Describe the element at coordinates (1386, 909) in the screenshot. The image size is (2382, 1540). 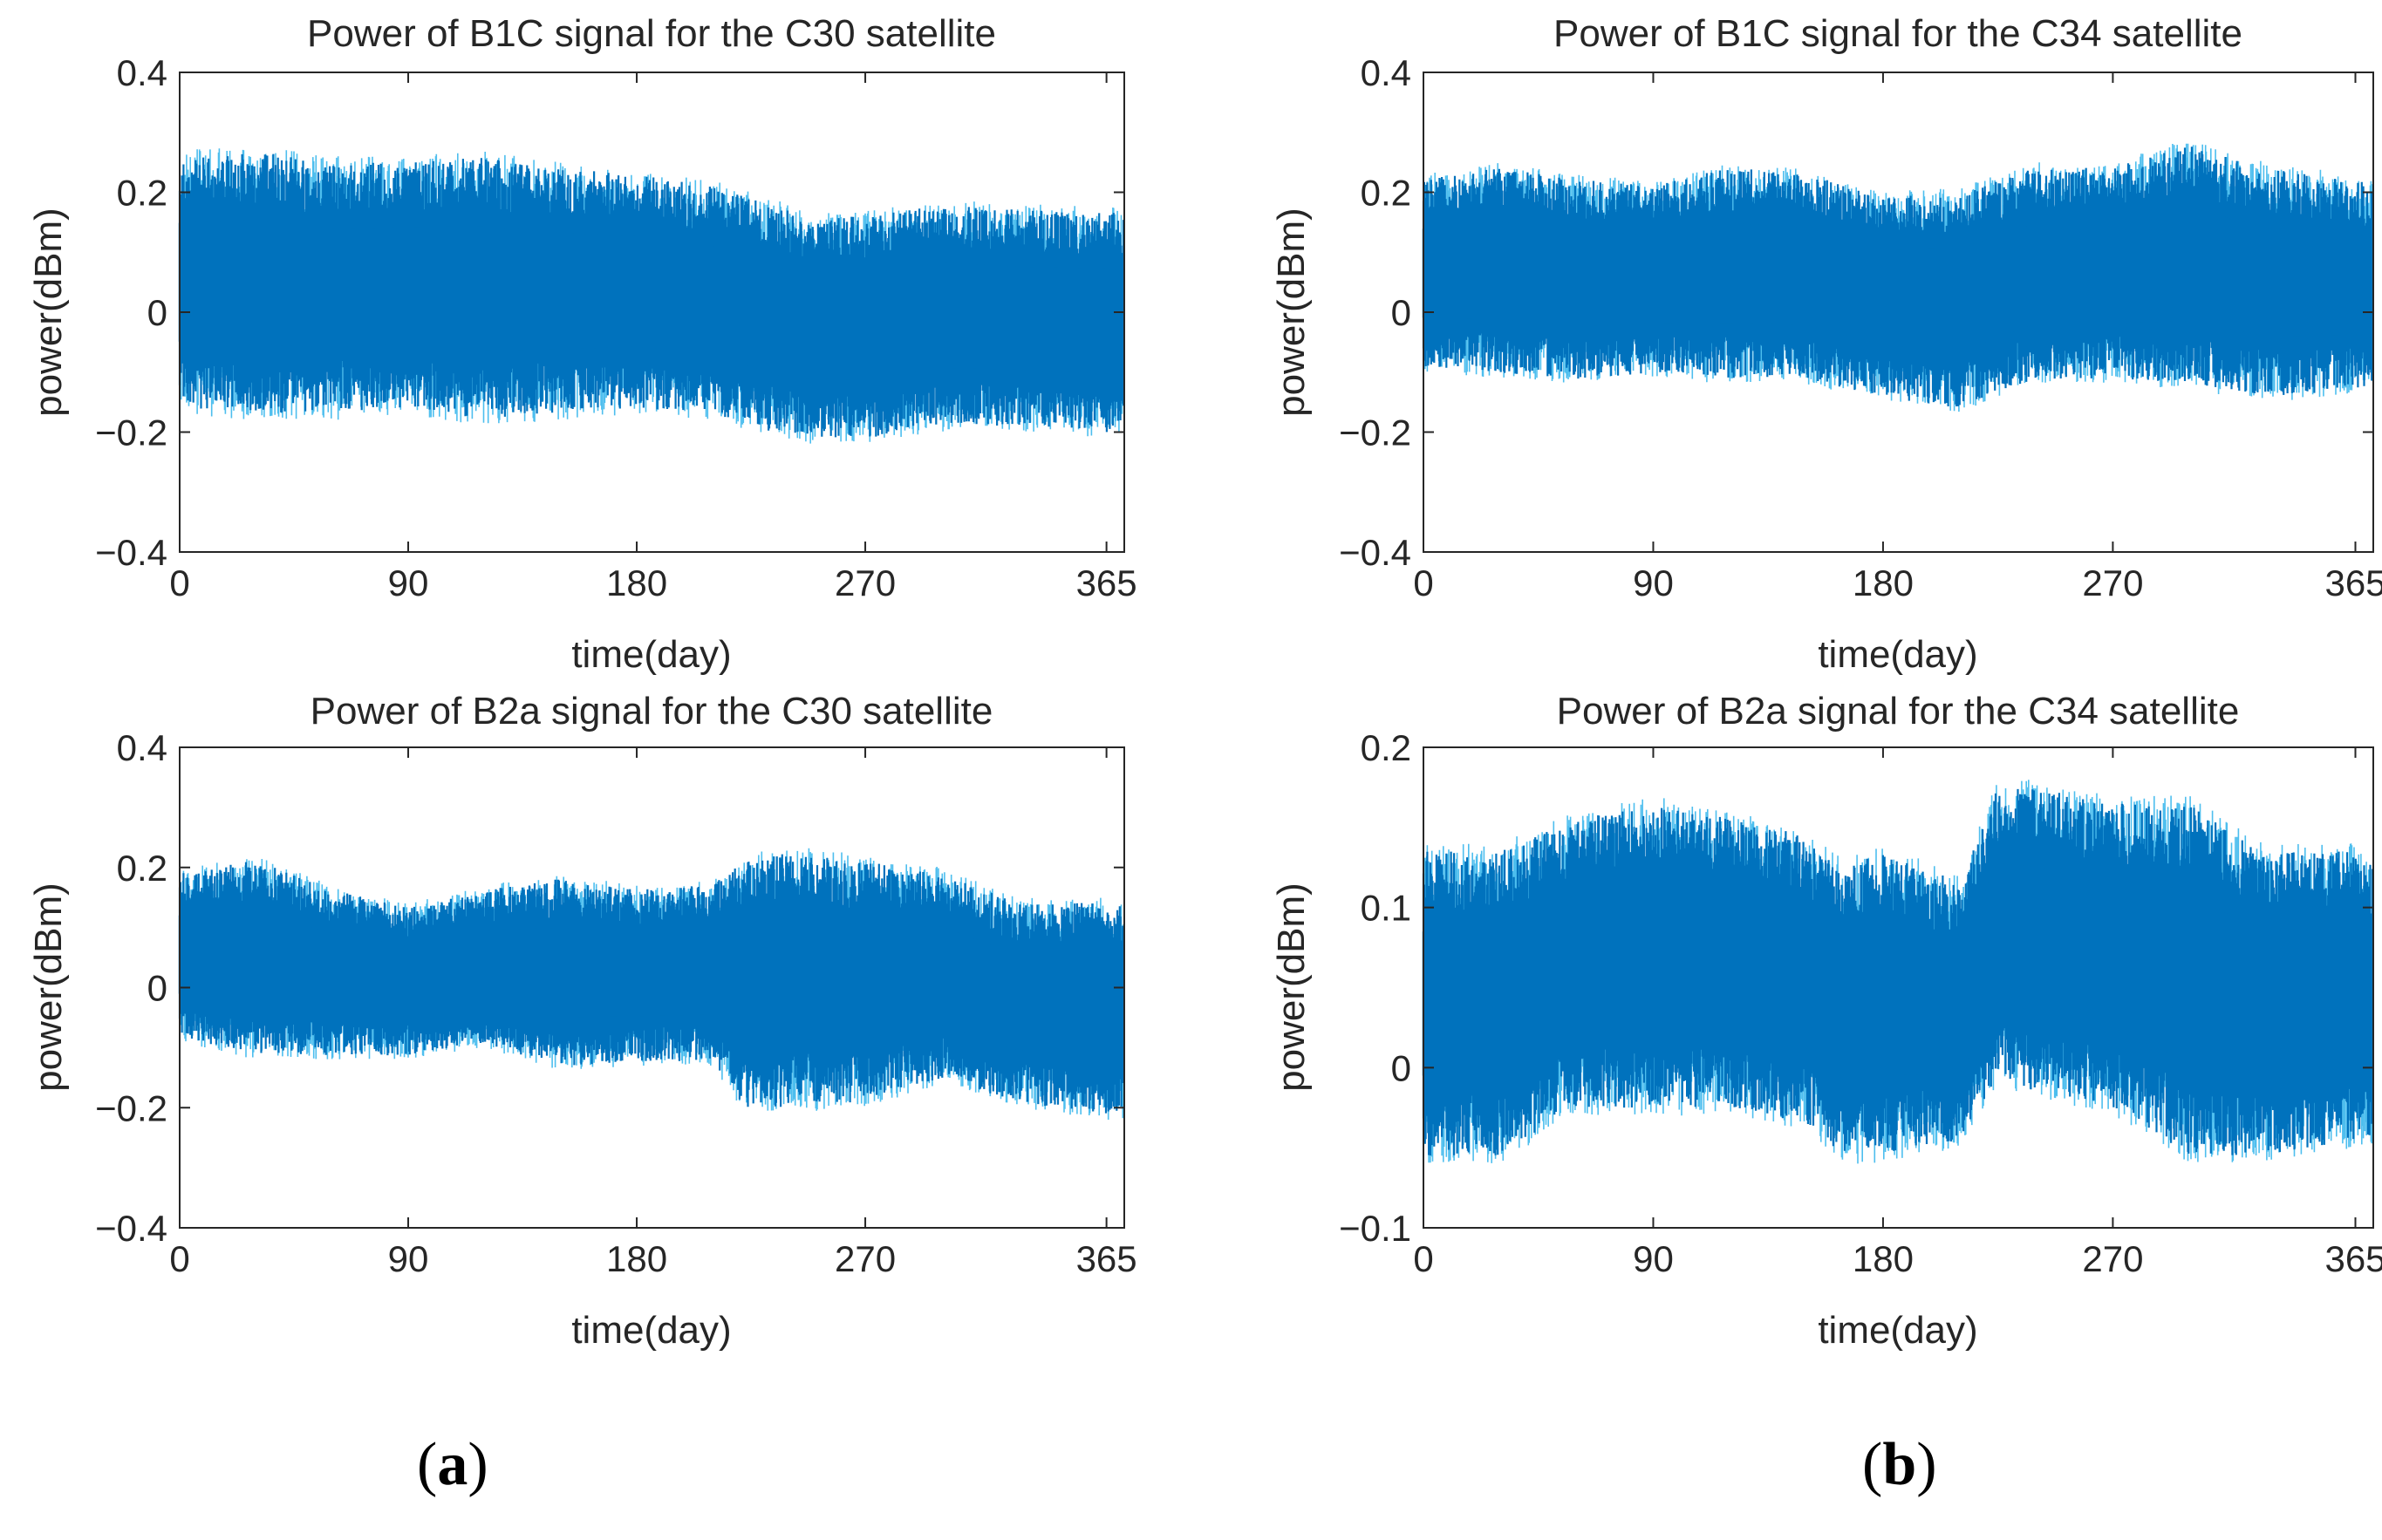
I see `y-tick-label: 0.1` at that location.